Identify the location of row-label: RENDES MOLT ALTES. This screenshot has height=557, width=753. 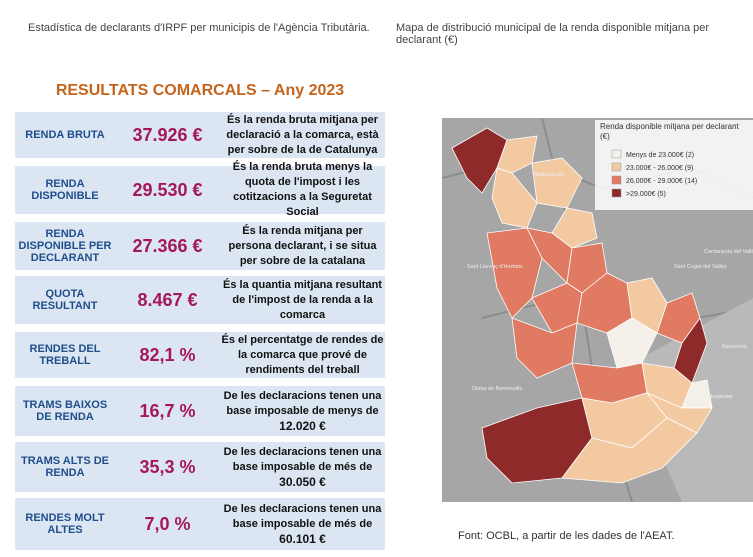
(65, 524).